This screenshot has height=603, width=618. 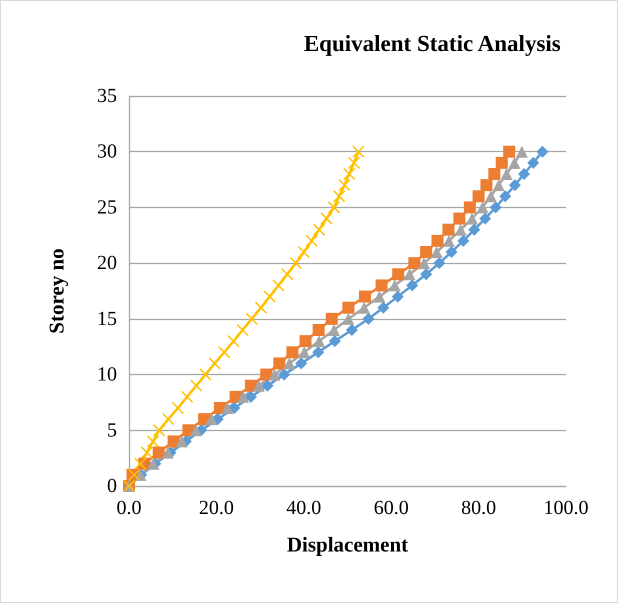 I want to click on chart-title: Equivalent Static Analysis, so click(x=432, y=43).